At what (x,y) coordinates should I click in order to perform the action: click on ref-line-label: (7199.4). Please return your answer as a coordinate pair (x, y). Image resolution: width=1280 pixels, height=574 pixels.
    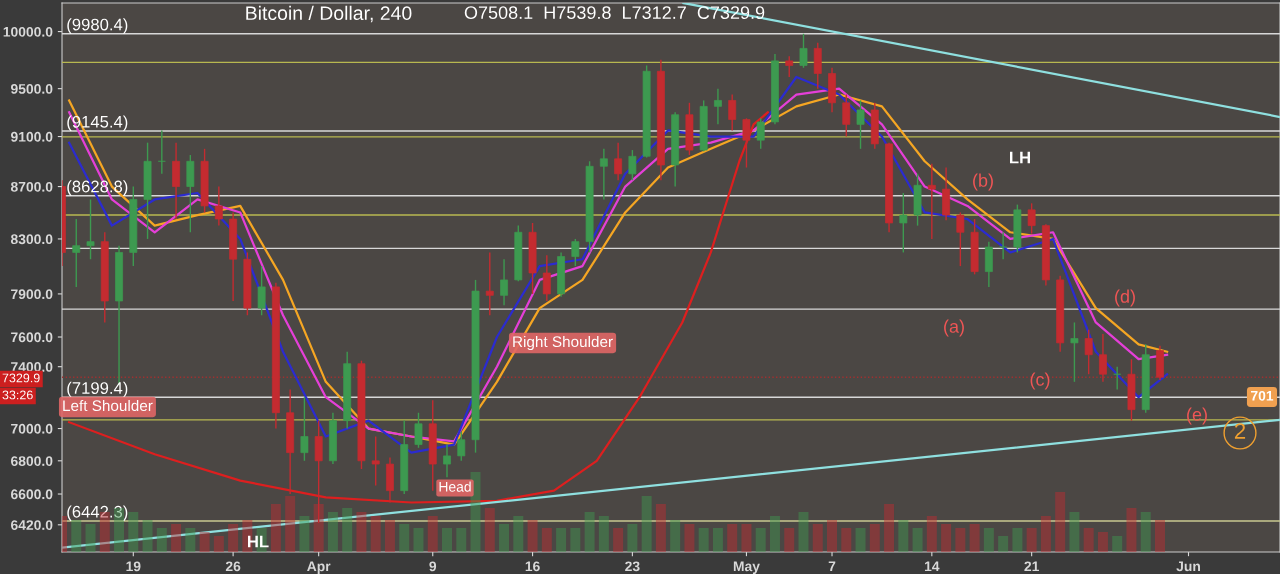
    Looking at the image, I should click on (97, 389).